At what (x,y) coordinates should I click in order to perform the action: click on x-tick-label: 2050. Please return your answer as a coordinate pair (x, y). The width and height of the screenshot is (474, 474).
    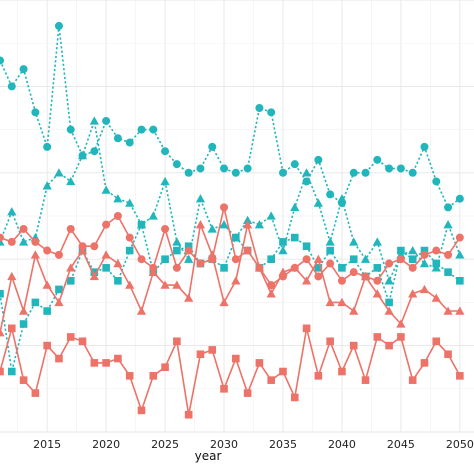
    Looking at the image, I should click on (460, 444).